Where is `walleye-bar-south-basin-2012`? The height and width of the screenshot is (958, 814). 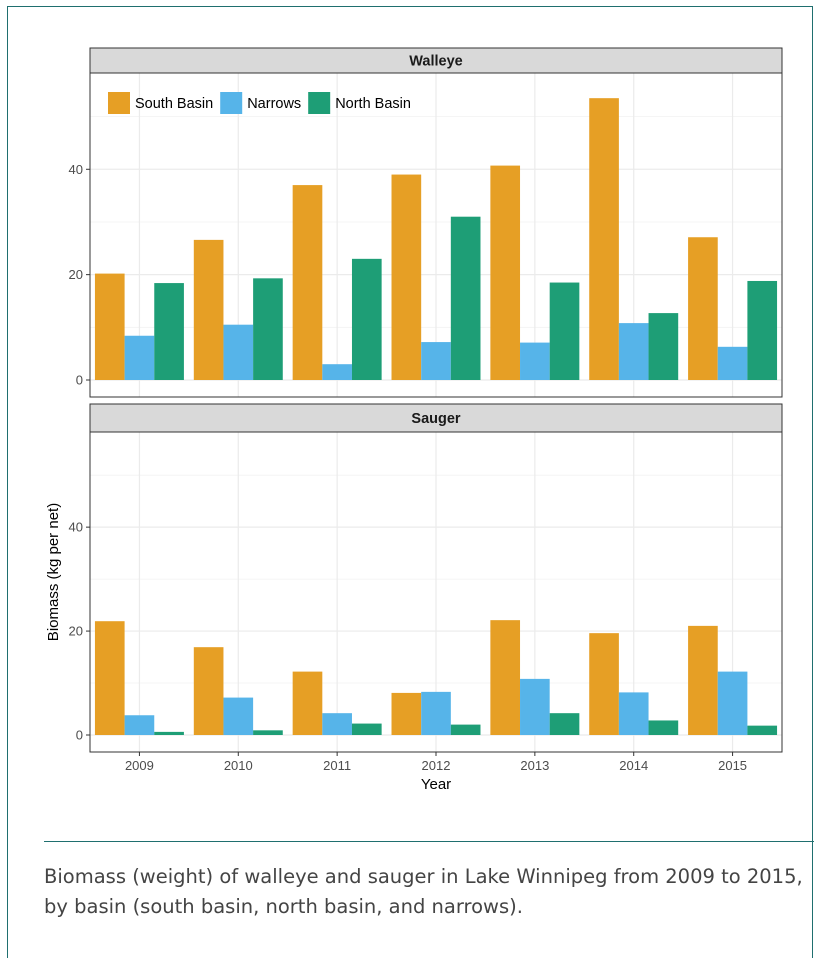 walleye-bar-south-basin-2012 is located at coordinates (406, 277).